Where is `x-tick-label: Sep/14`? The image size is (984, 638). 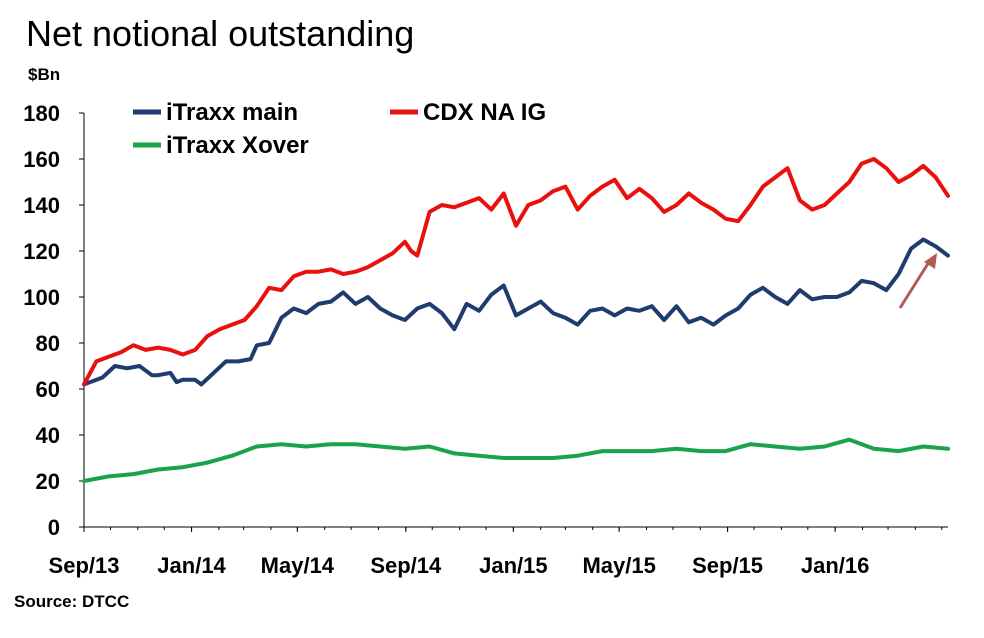
x-tick-label: Sep/14 is located at coordinates (406, 565).